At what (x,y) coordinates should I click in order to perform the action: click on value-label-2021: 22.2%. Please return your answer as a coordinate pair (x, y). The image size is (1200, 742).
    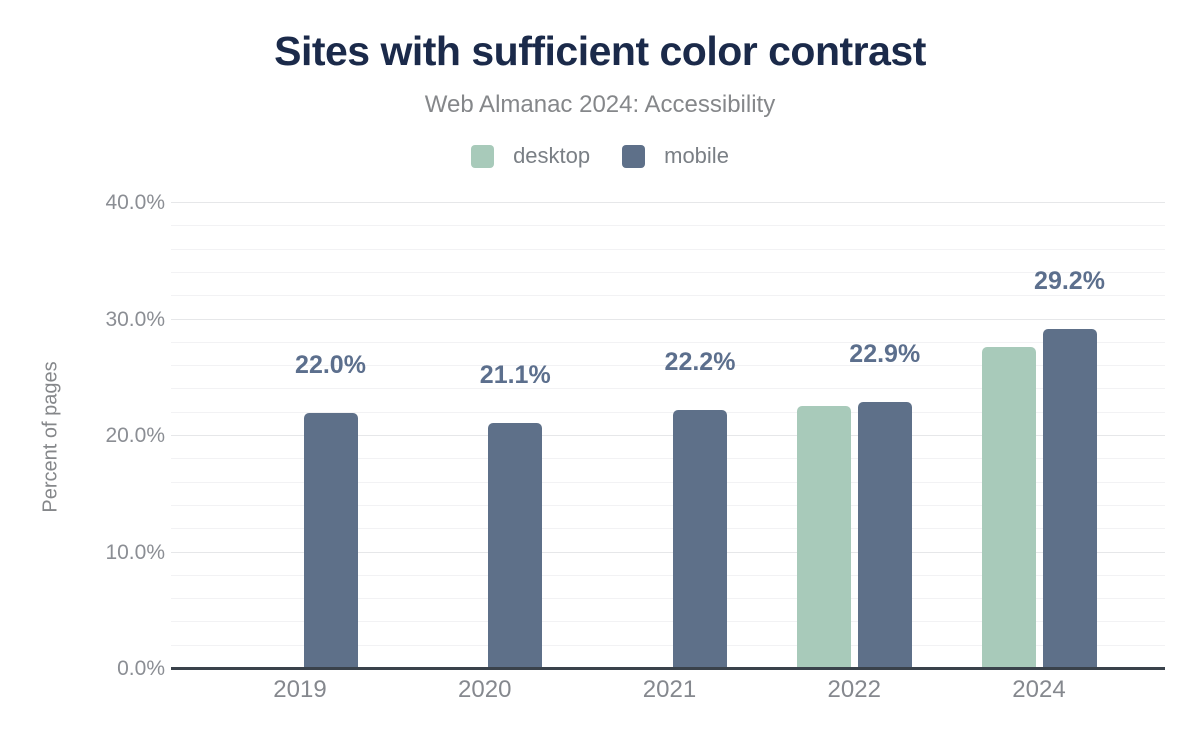
    Looking at the image, I should click on (700, 362).